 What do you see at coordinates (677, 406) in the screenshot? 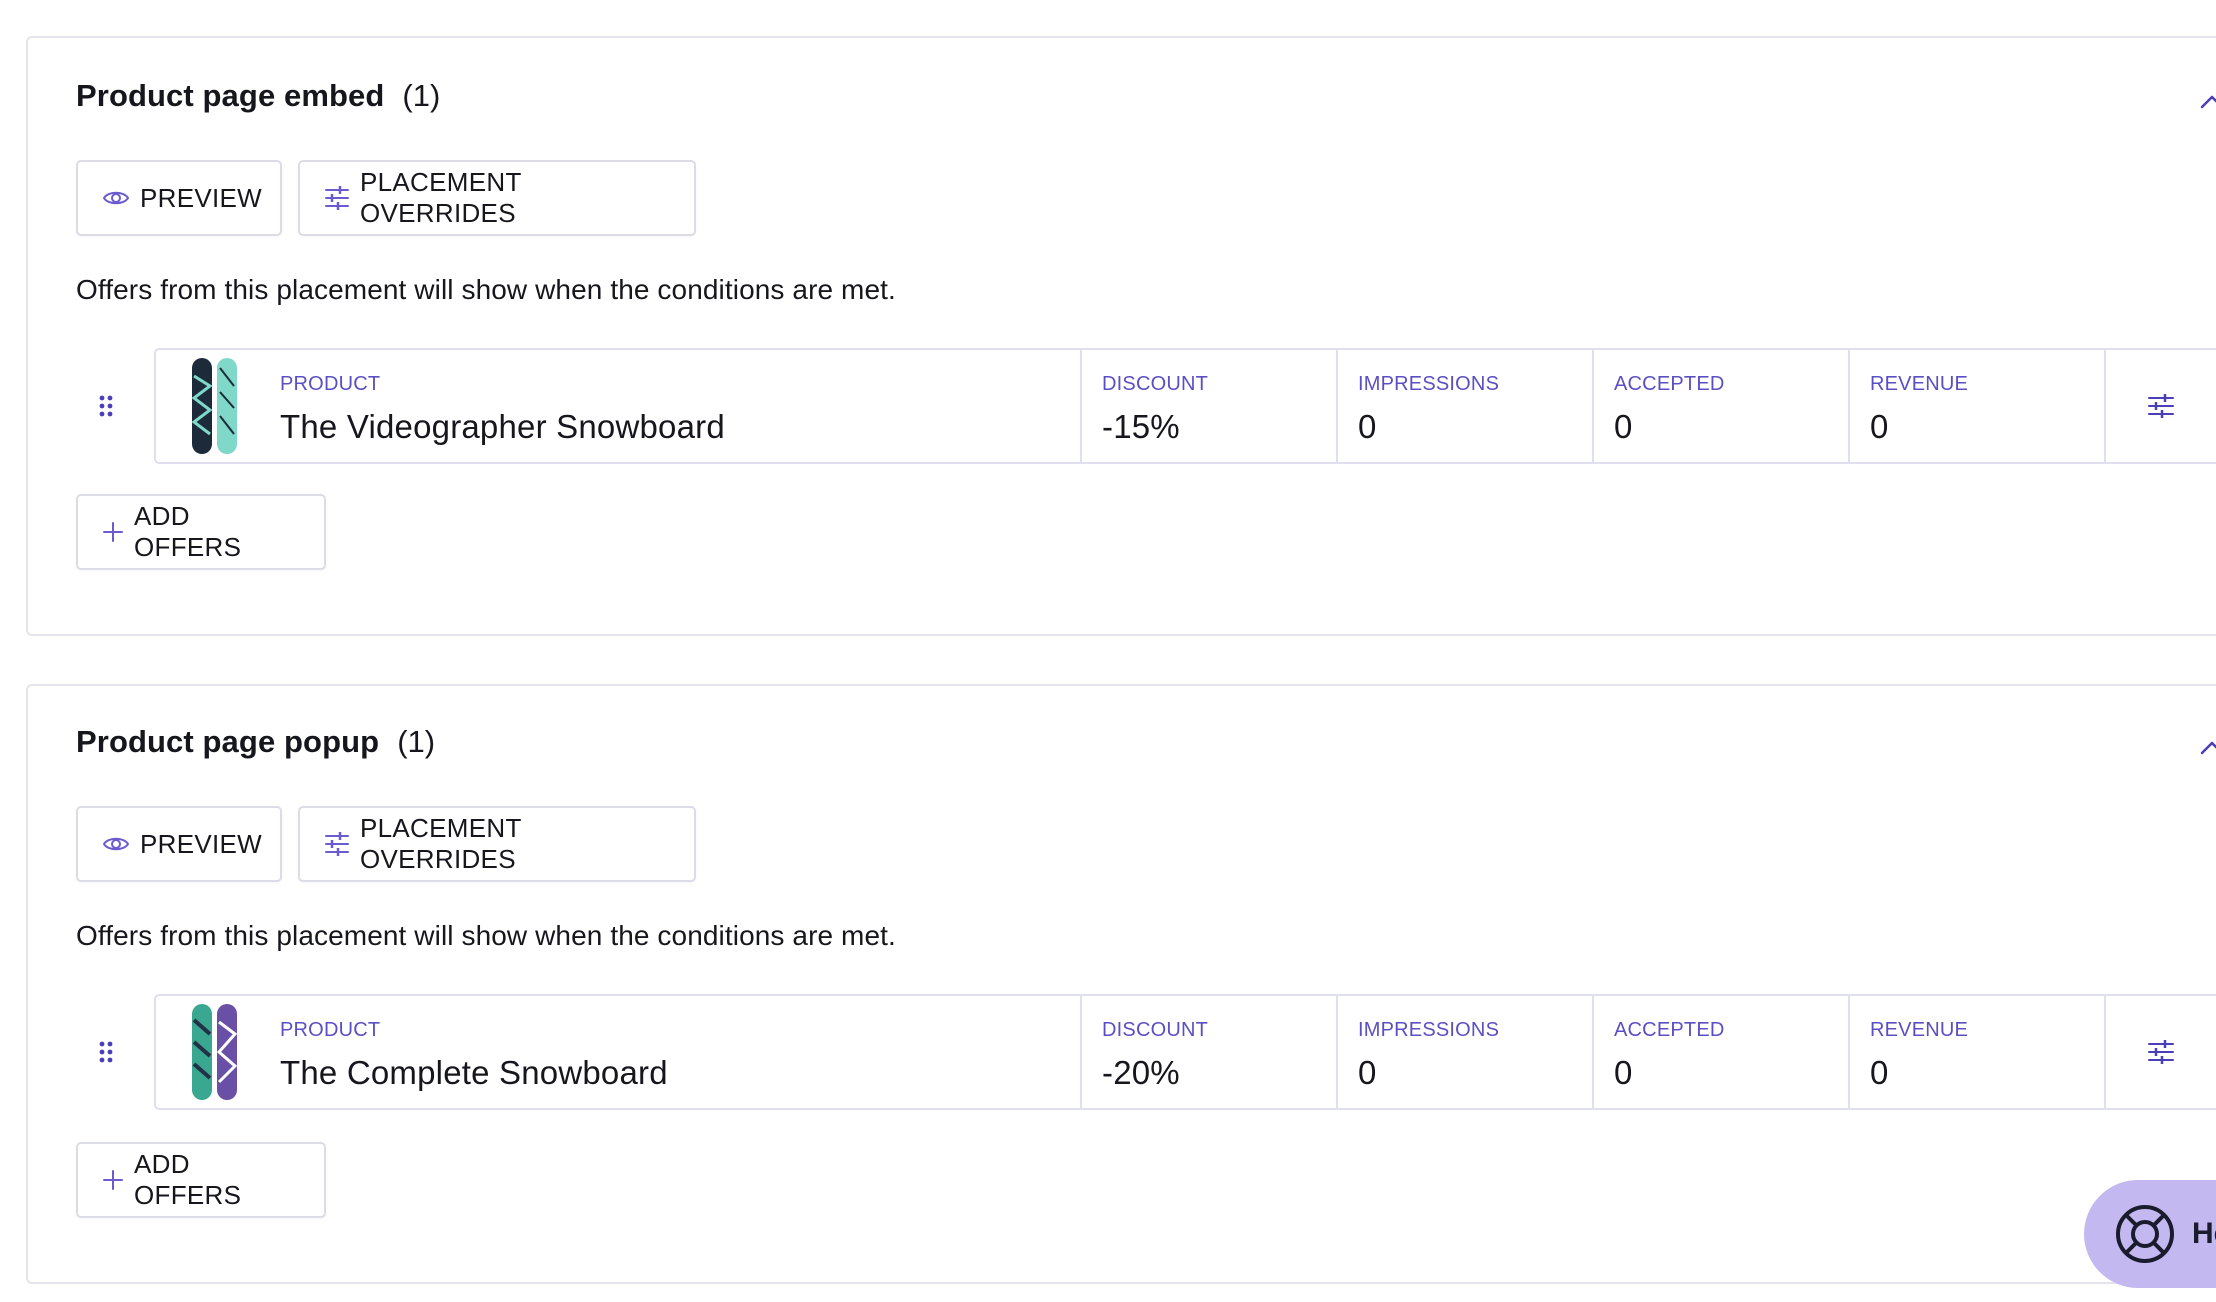
I see `product-cell: PRODUCT The Videographer Snowboard` at bounding box center [677, 406].